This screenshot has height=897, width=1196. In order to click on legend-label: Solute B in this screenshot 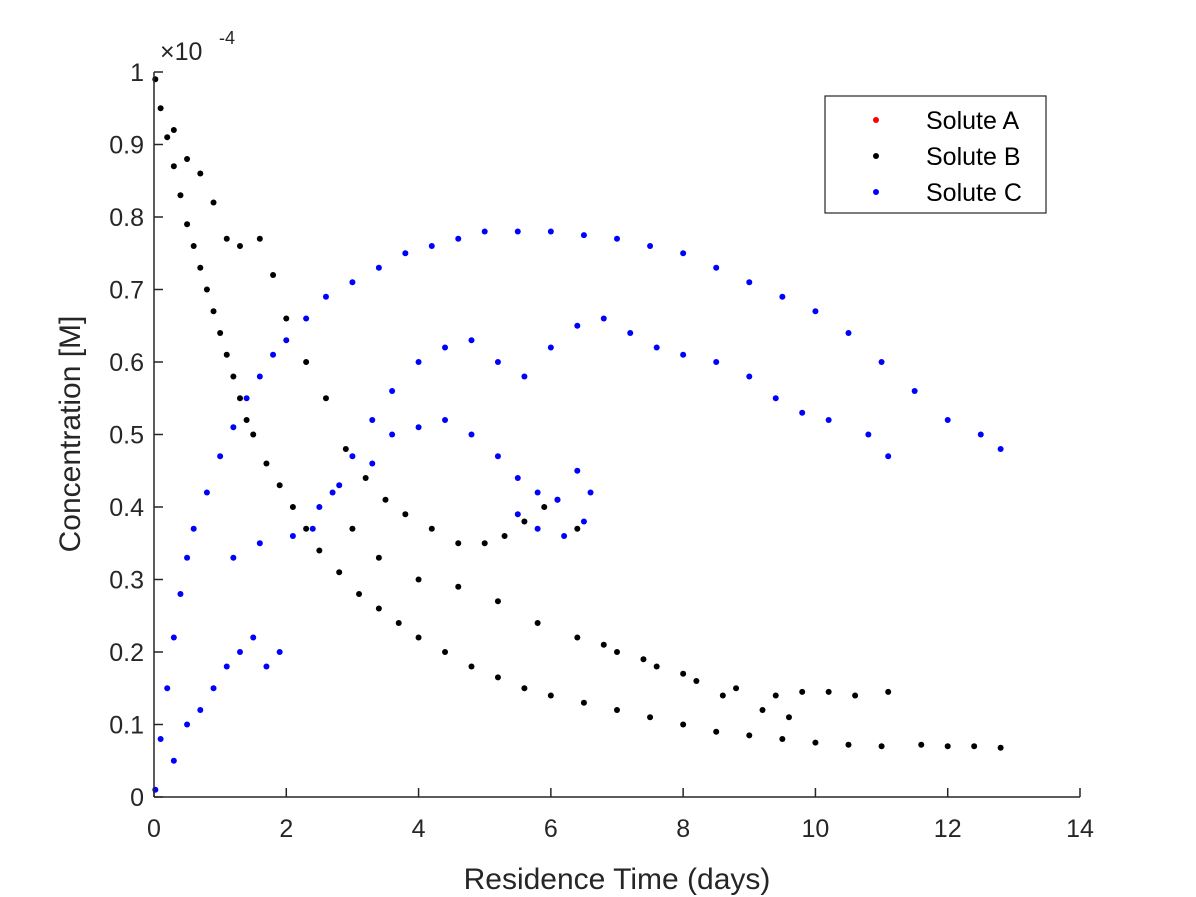, I will do `click(973, 157)`.